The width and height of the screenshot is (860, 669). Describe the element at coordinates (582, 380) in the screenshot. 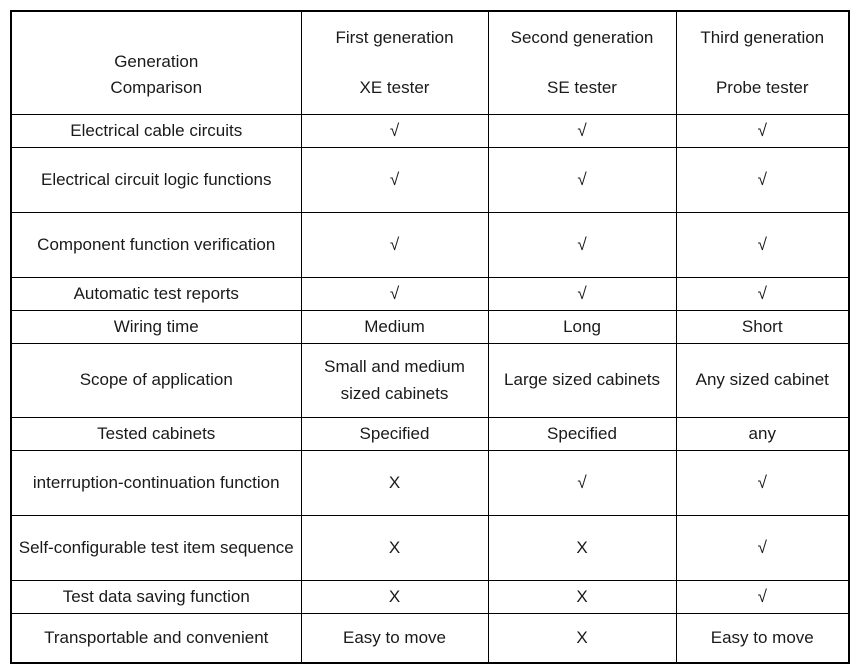

I see `value-cell: Large sized cabinets` at that location.